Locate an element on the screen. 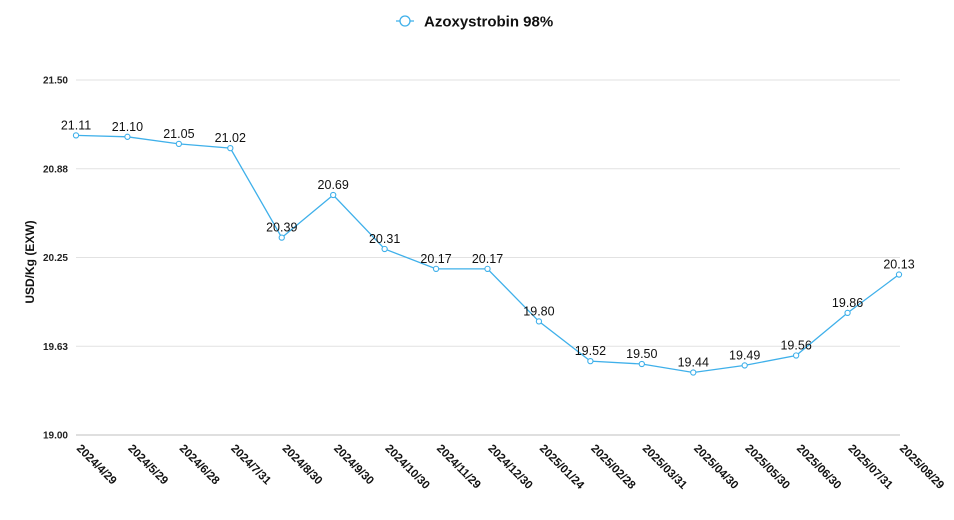  data-label: 20.31 is located at coordinates (384, 239).